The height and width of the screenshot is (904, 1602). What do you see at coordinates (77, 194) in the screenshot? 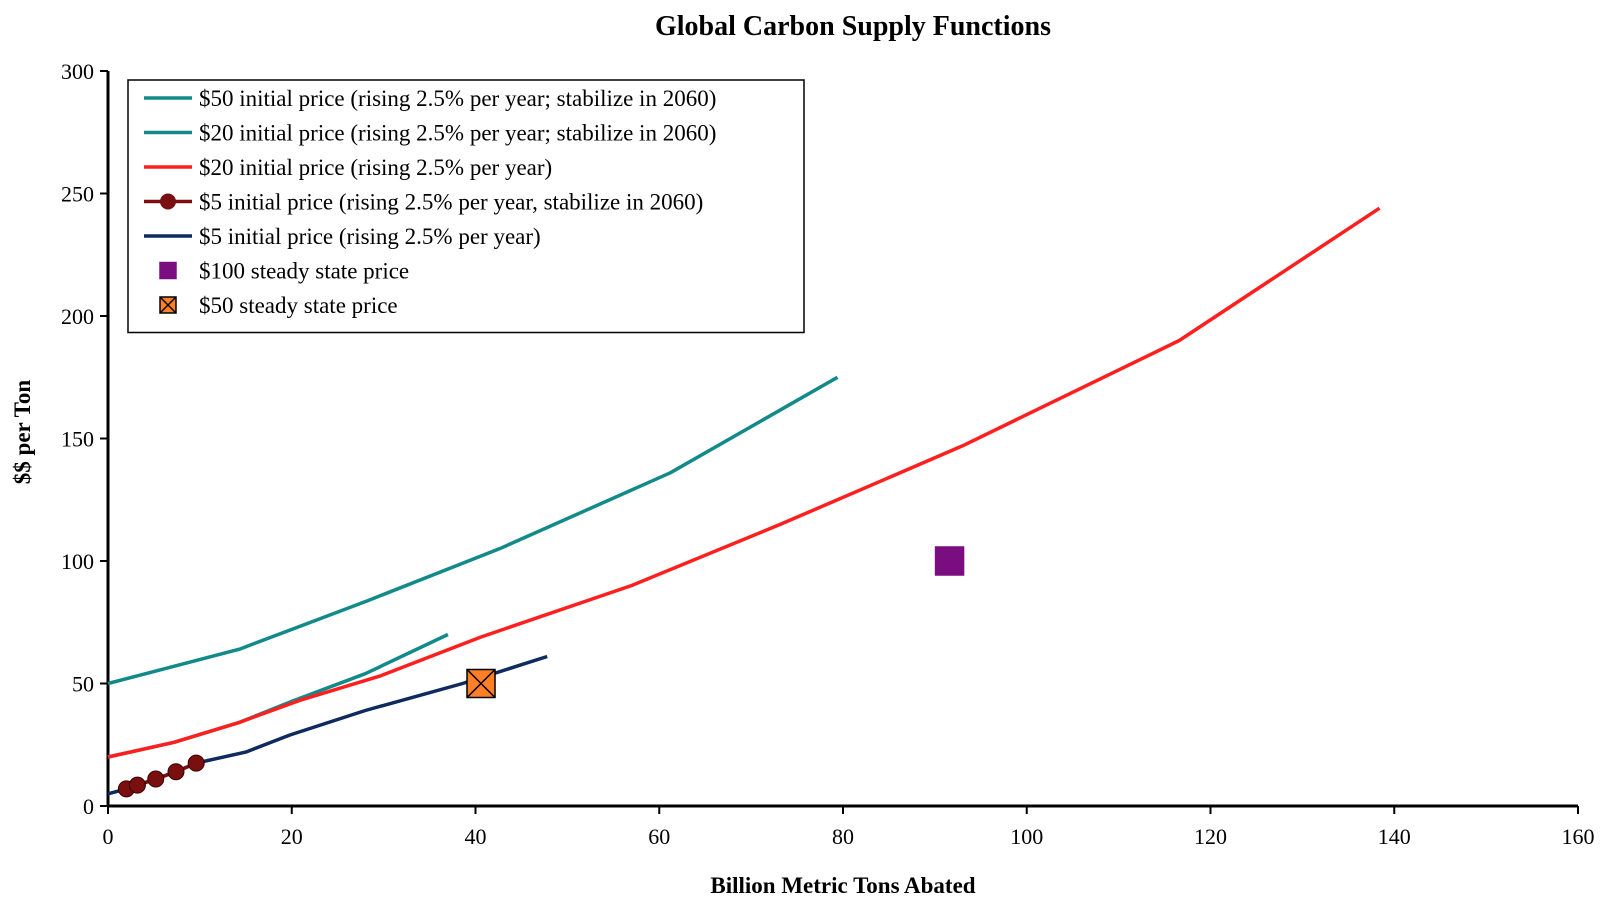
I see `y-tick-label: 250` at bounding box center [77, 194].